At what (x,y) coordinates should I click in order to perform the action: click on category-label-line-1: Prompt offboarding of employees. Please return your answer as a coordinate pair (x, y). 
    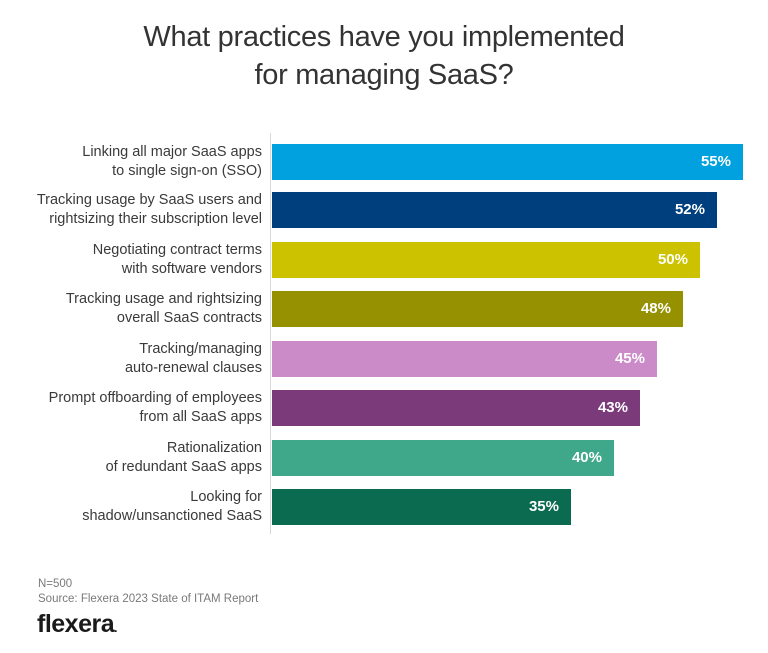
    Looking at the image, I should click on (155, 398).